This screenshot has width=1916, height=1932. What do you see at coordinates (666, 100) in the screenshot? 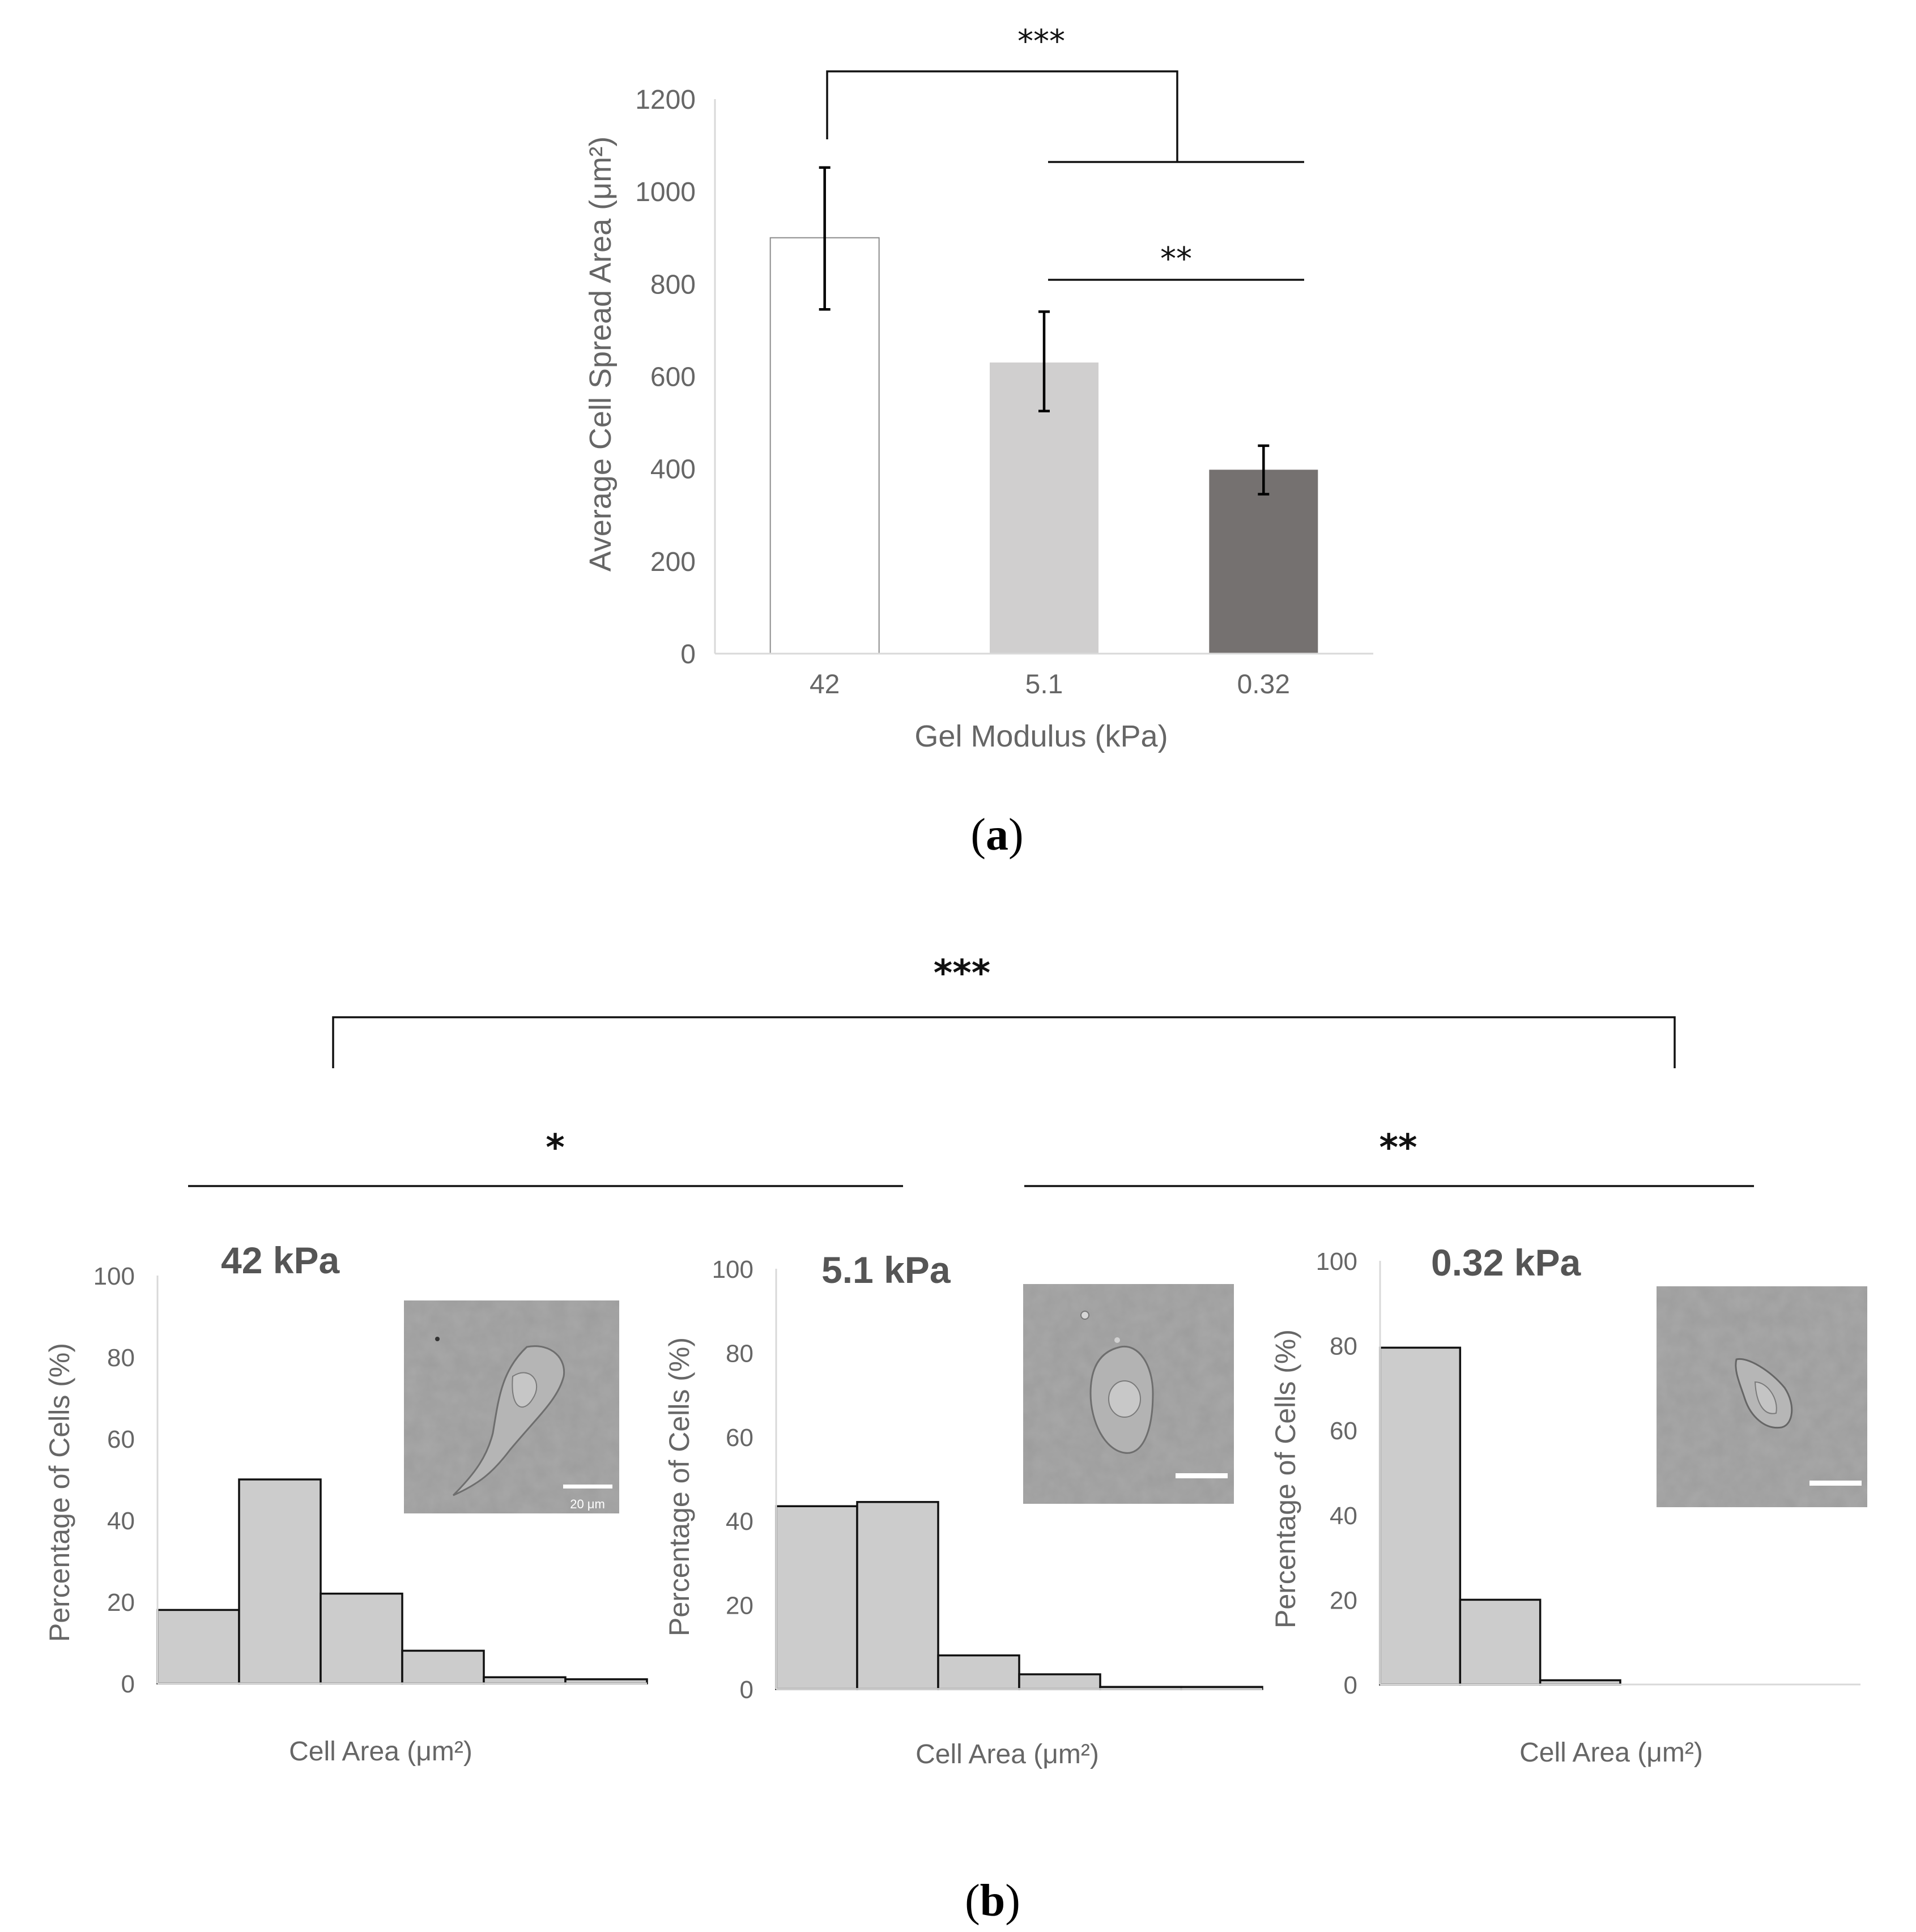
I see `y-tick-label: 1200` at bounding box center [666, 100].